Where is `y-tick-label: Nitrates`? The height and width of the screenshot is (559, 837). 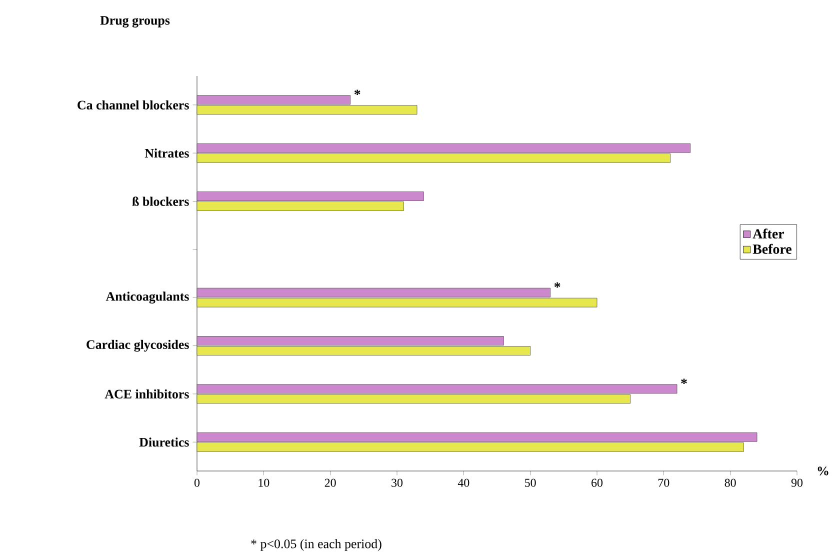 y-tick-label: Nitrates is located at coordinates (166, 153).